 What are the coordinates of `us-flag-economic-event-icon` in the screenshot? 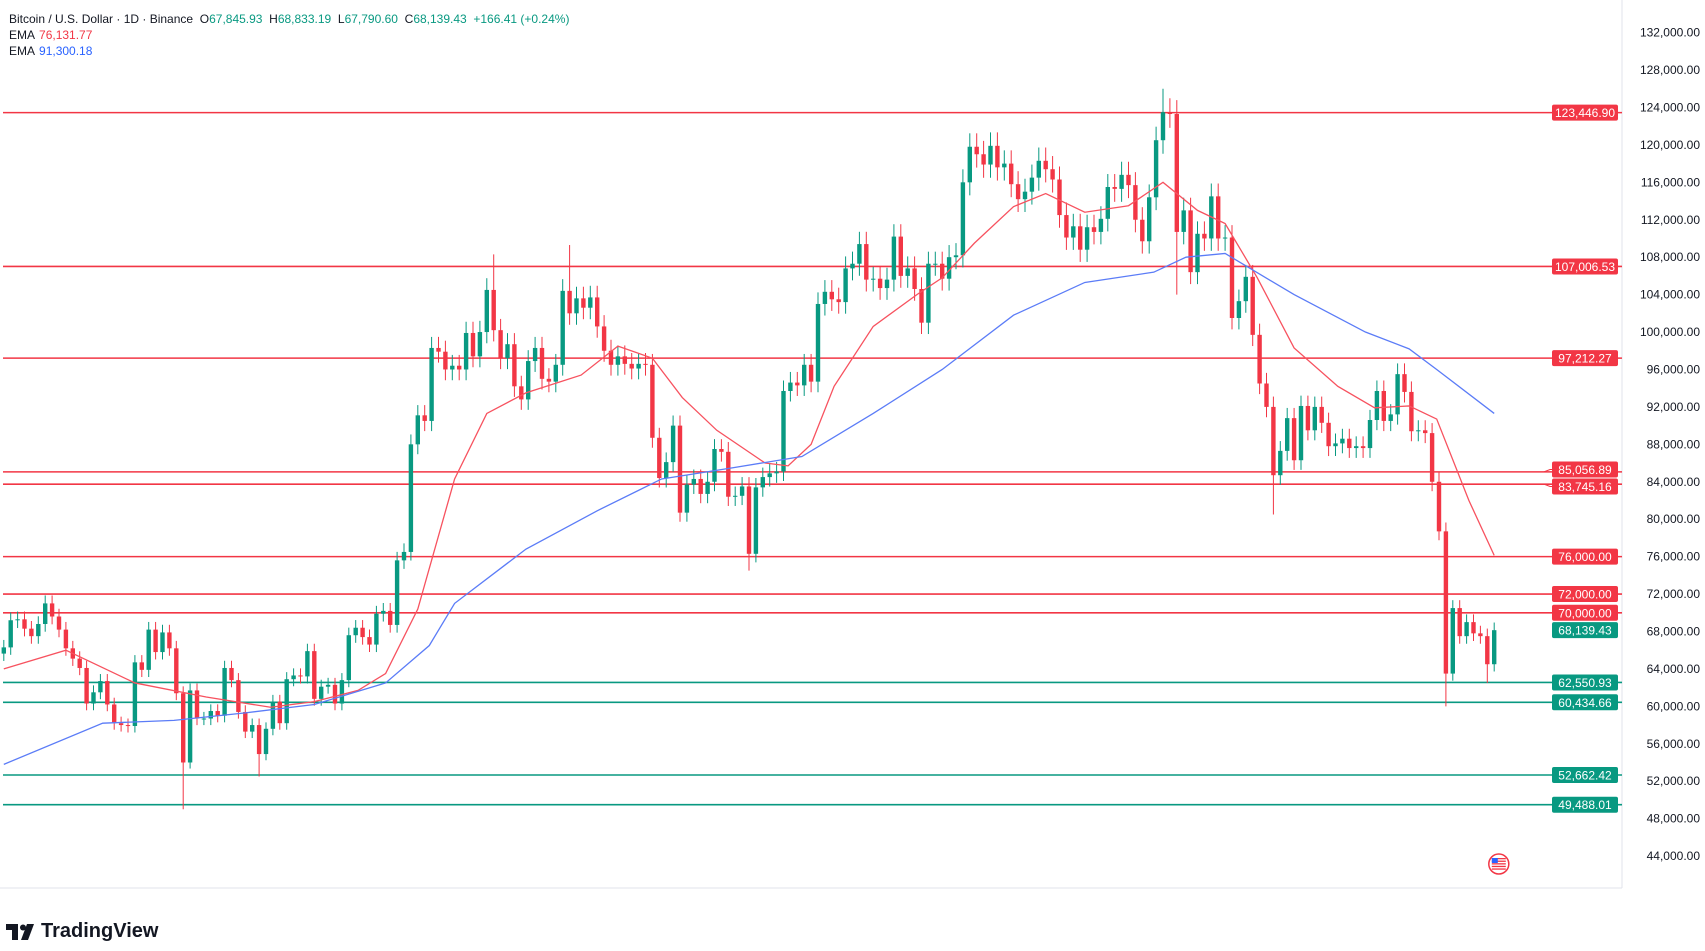 It's located at (1499, 864).